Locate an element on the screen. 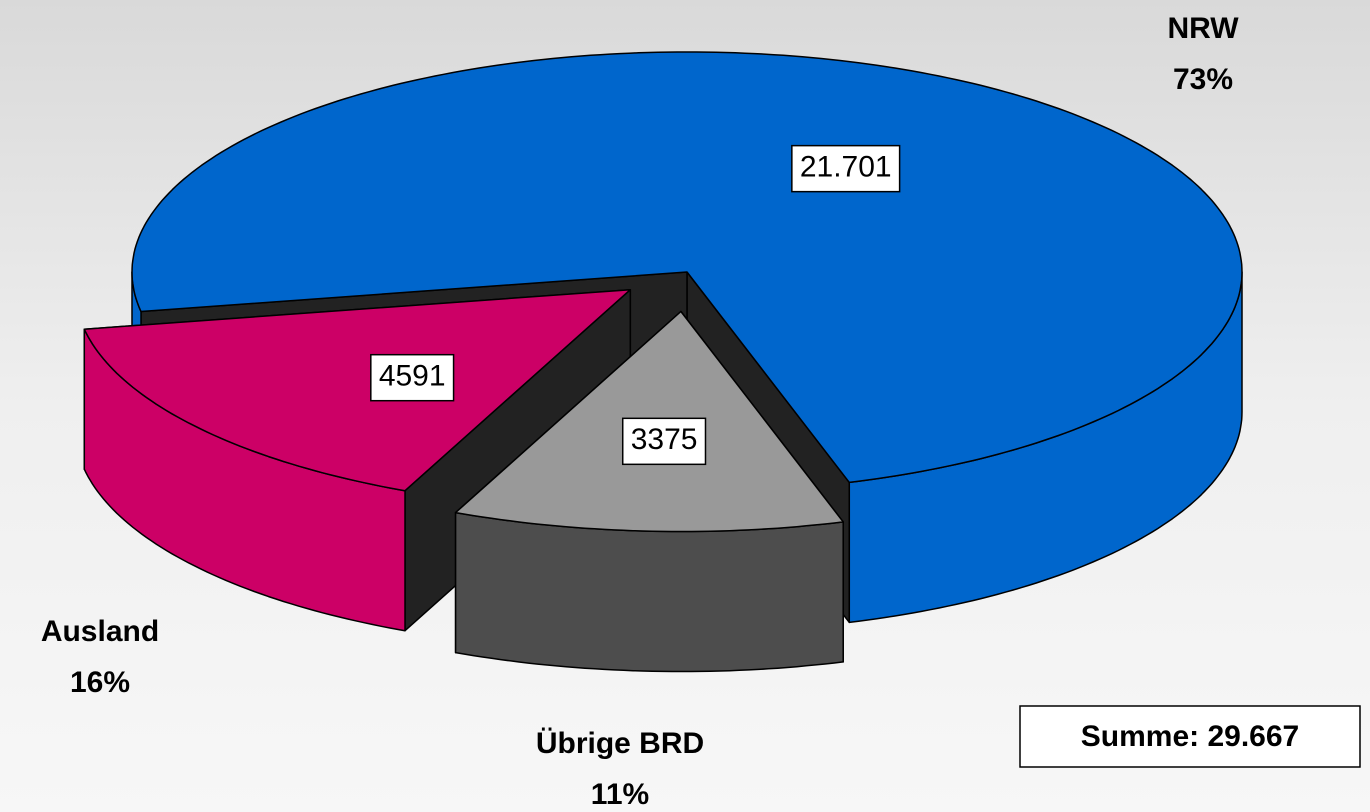 This screenshot has height=812, width=1370. value-label: 21.701 is located at coordinates (846, 167).